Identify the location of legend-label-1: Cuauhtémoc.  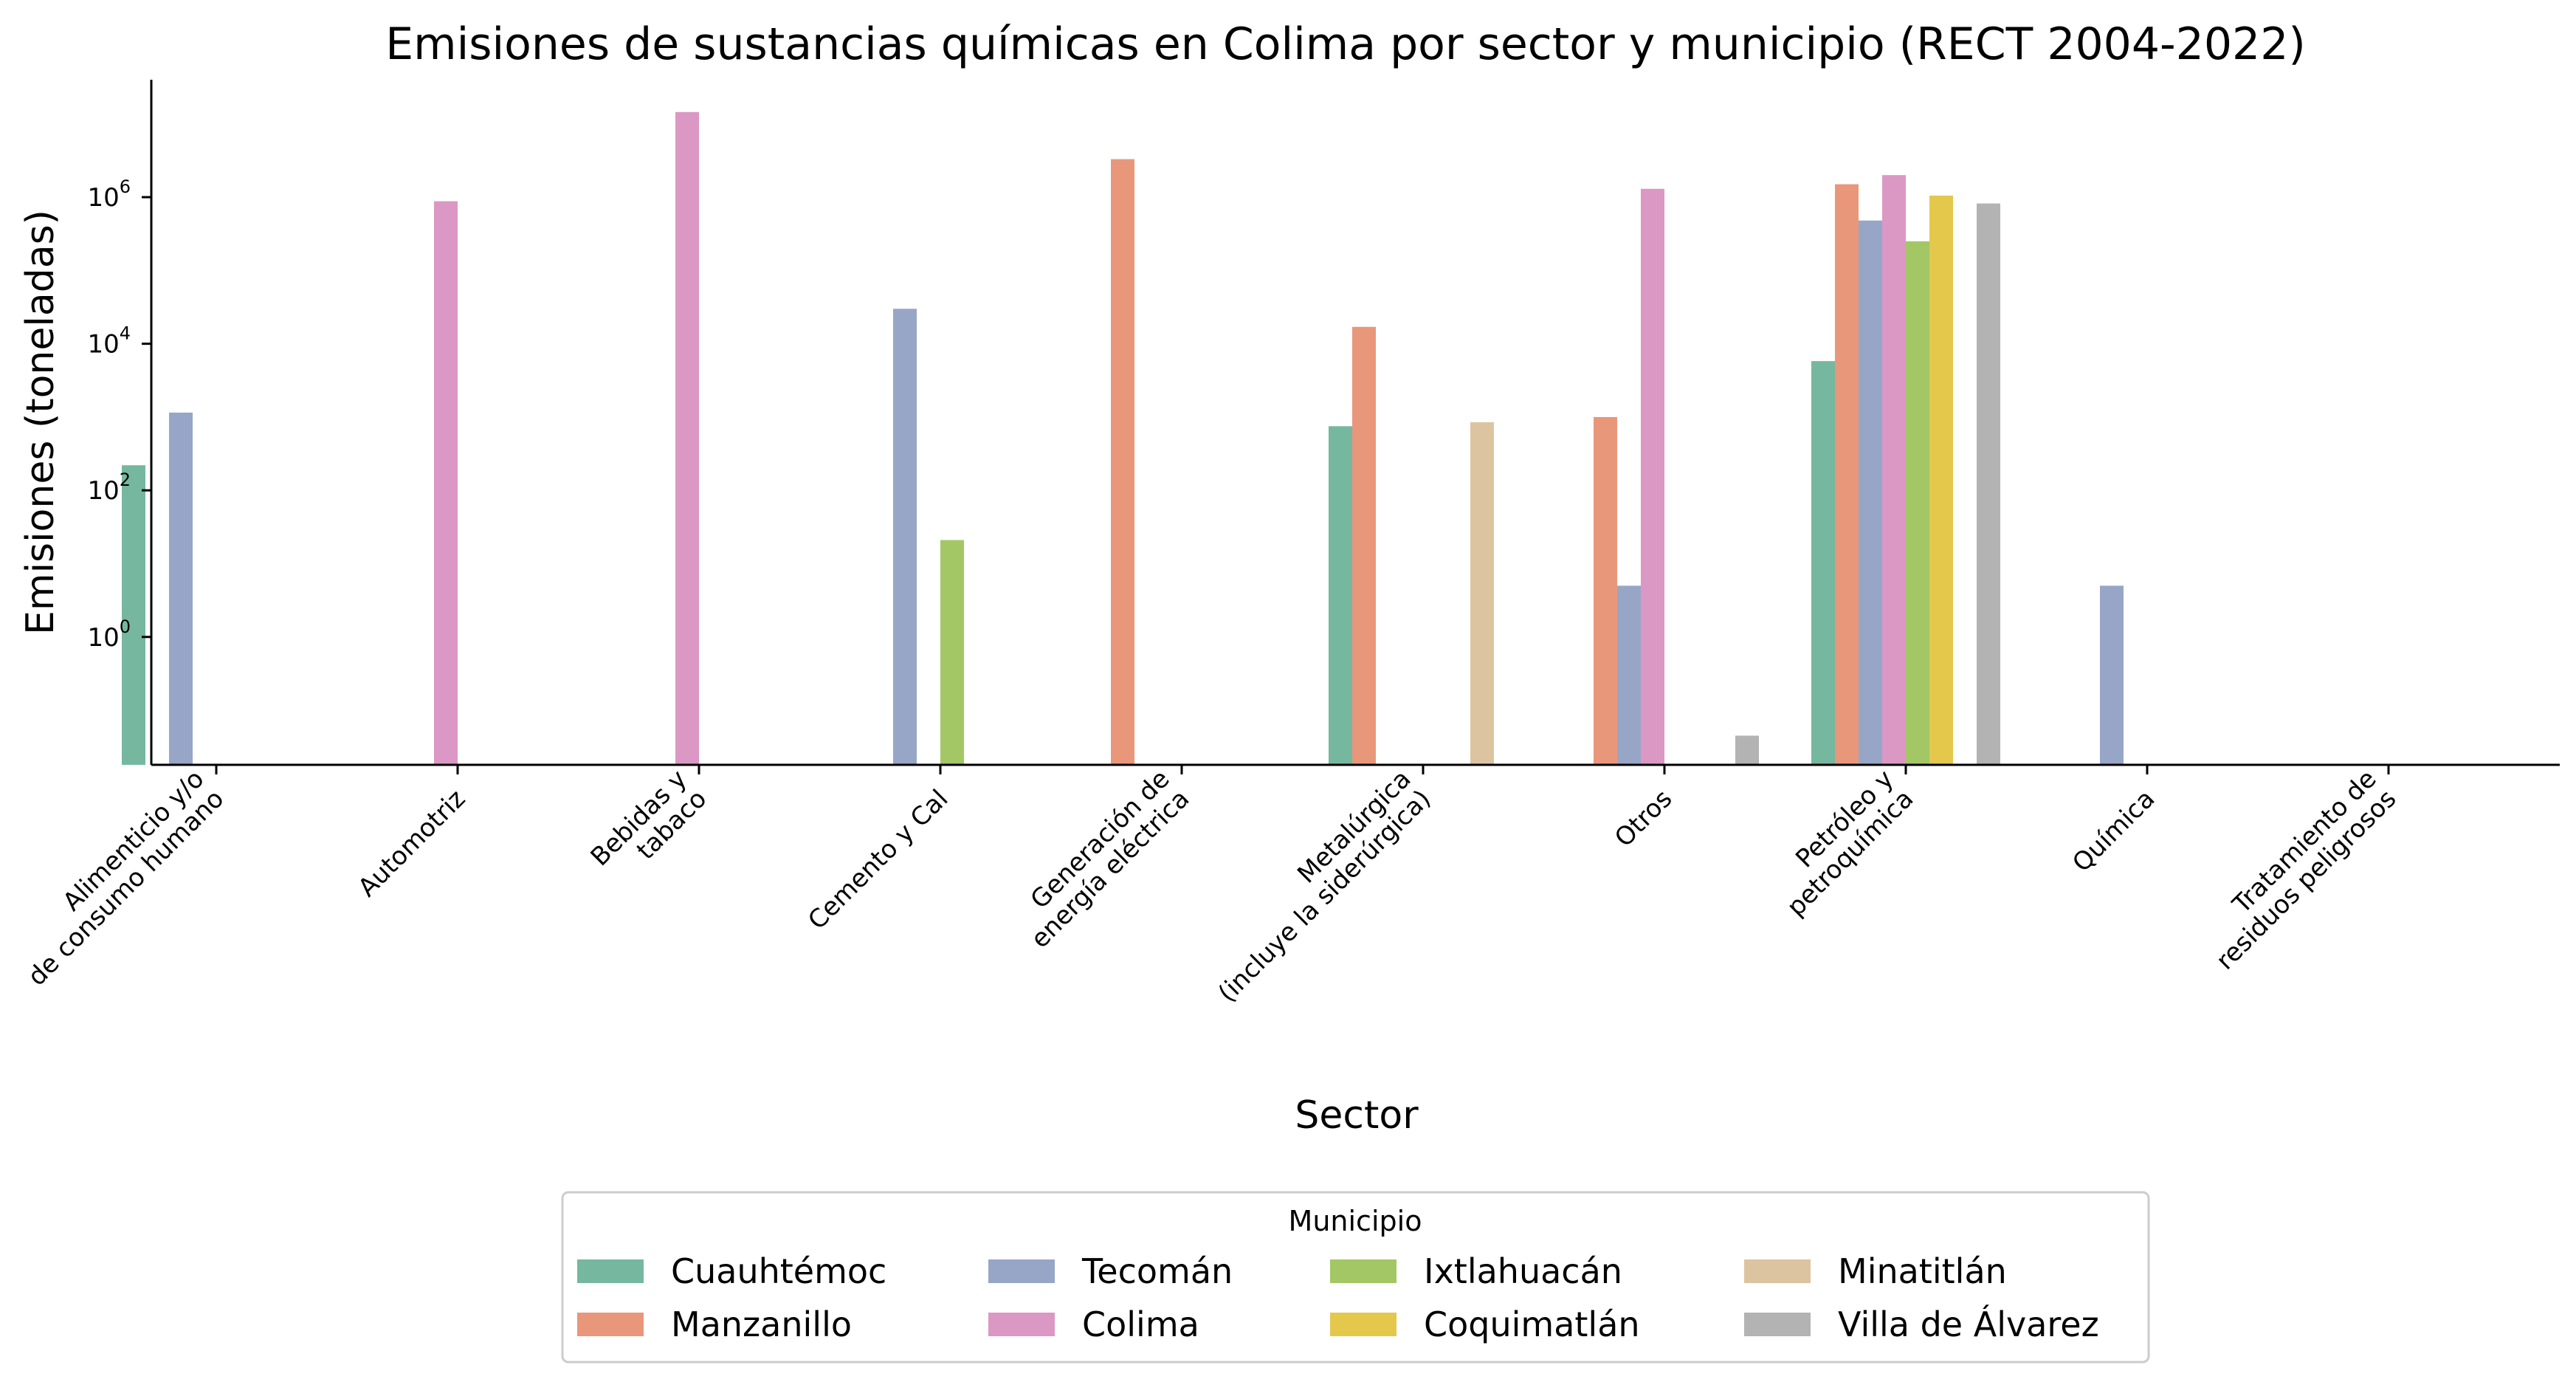
(778, 1271).